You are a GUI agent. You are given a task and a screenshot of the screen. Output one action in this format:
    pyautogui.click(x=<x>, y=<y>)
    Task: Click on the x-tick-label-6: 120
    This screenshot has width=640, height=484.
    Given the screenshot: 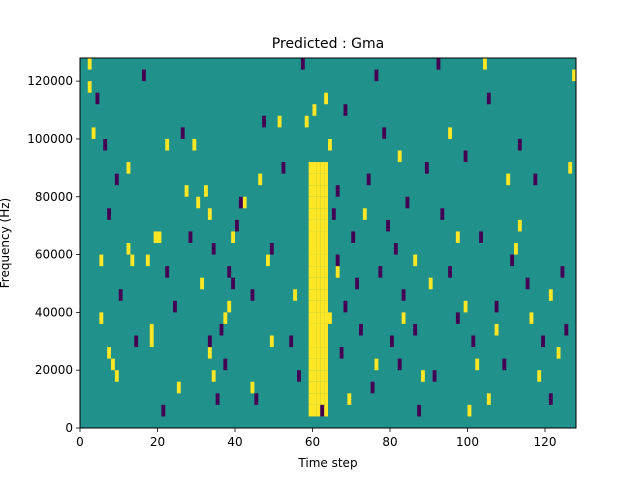 What is the action you would take?
    pyautogui.click(x=545, y=442)
    